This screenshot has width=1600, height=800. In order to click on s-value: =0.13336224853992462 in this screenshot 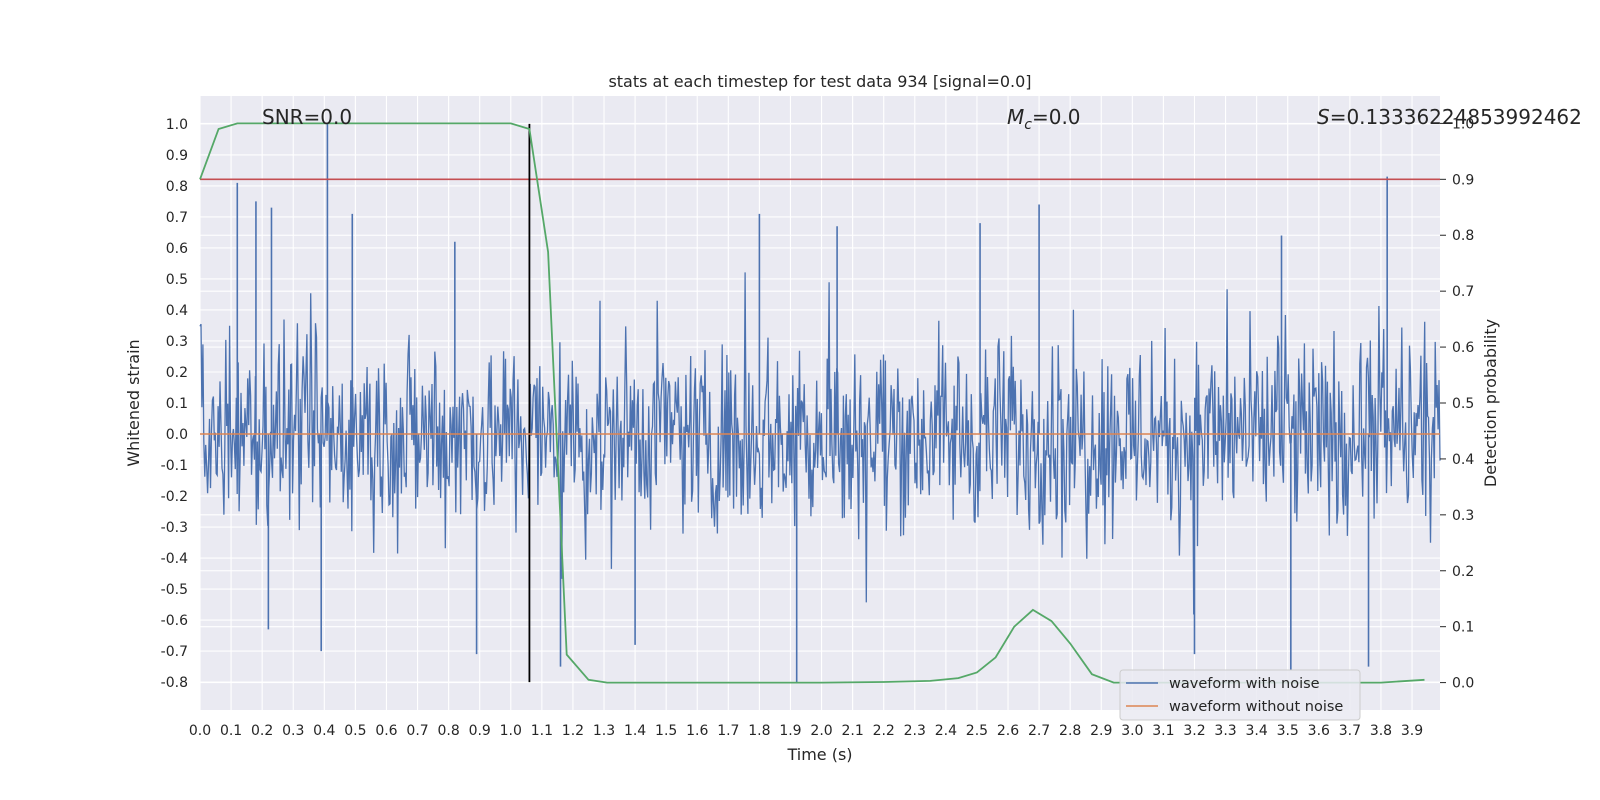, I will do `click(1456, 117)`.